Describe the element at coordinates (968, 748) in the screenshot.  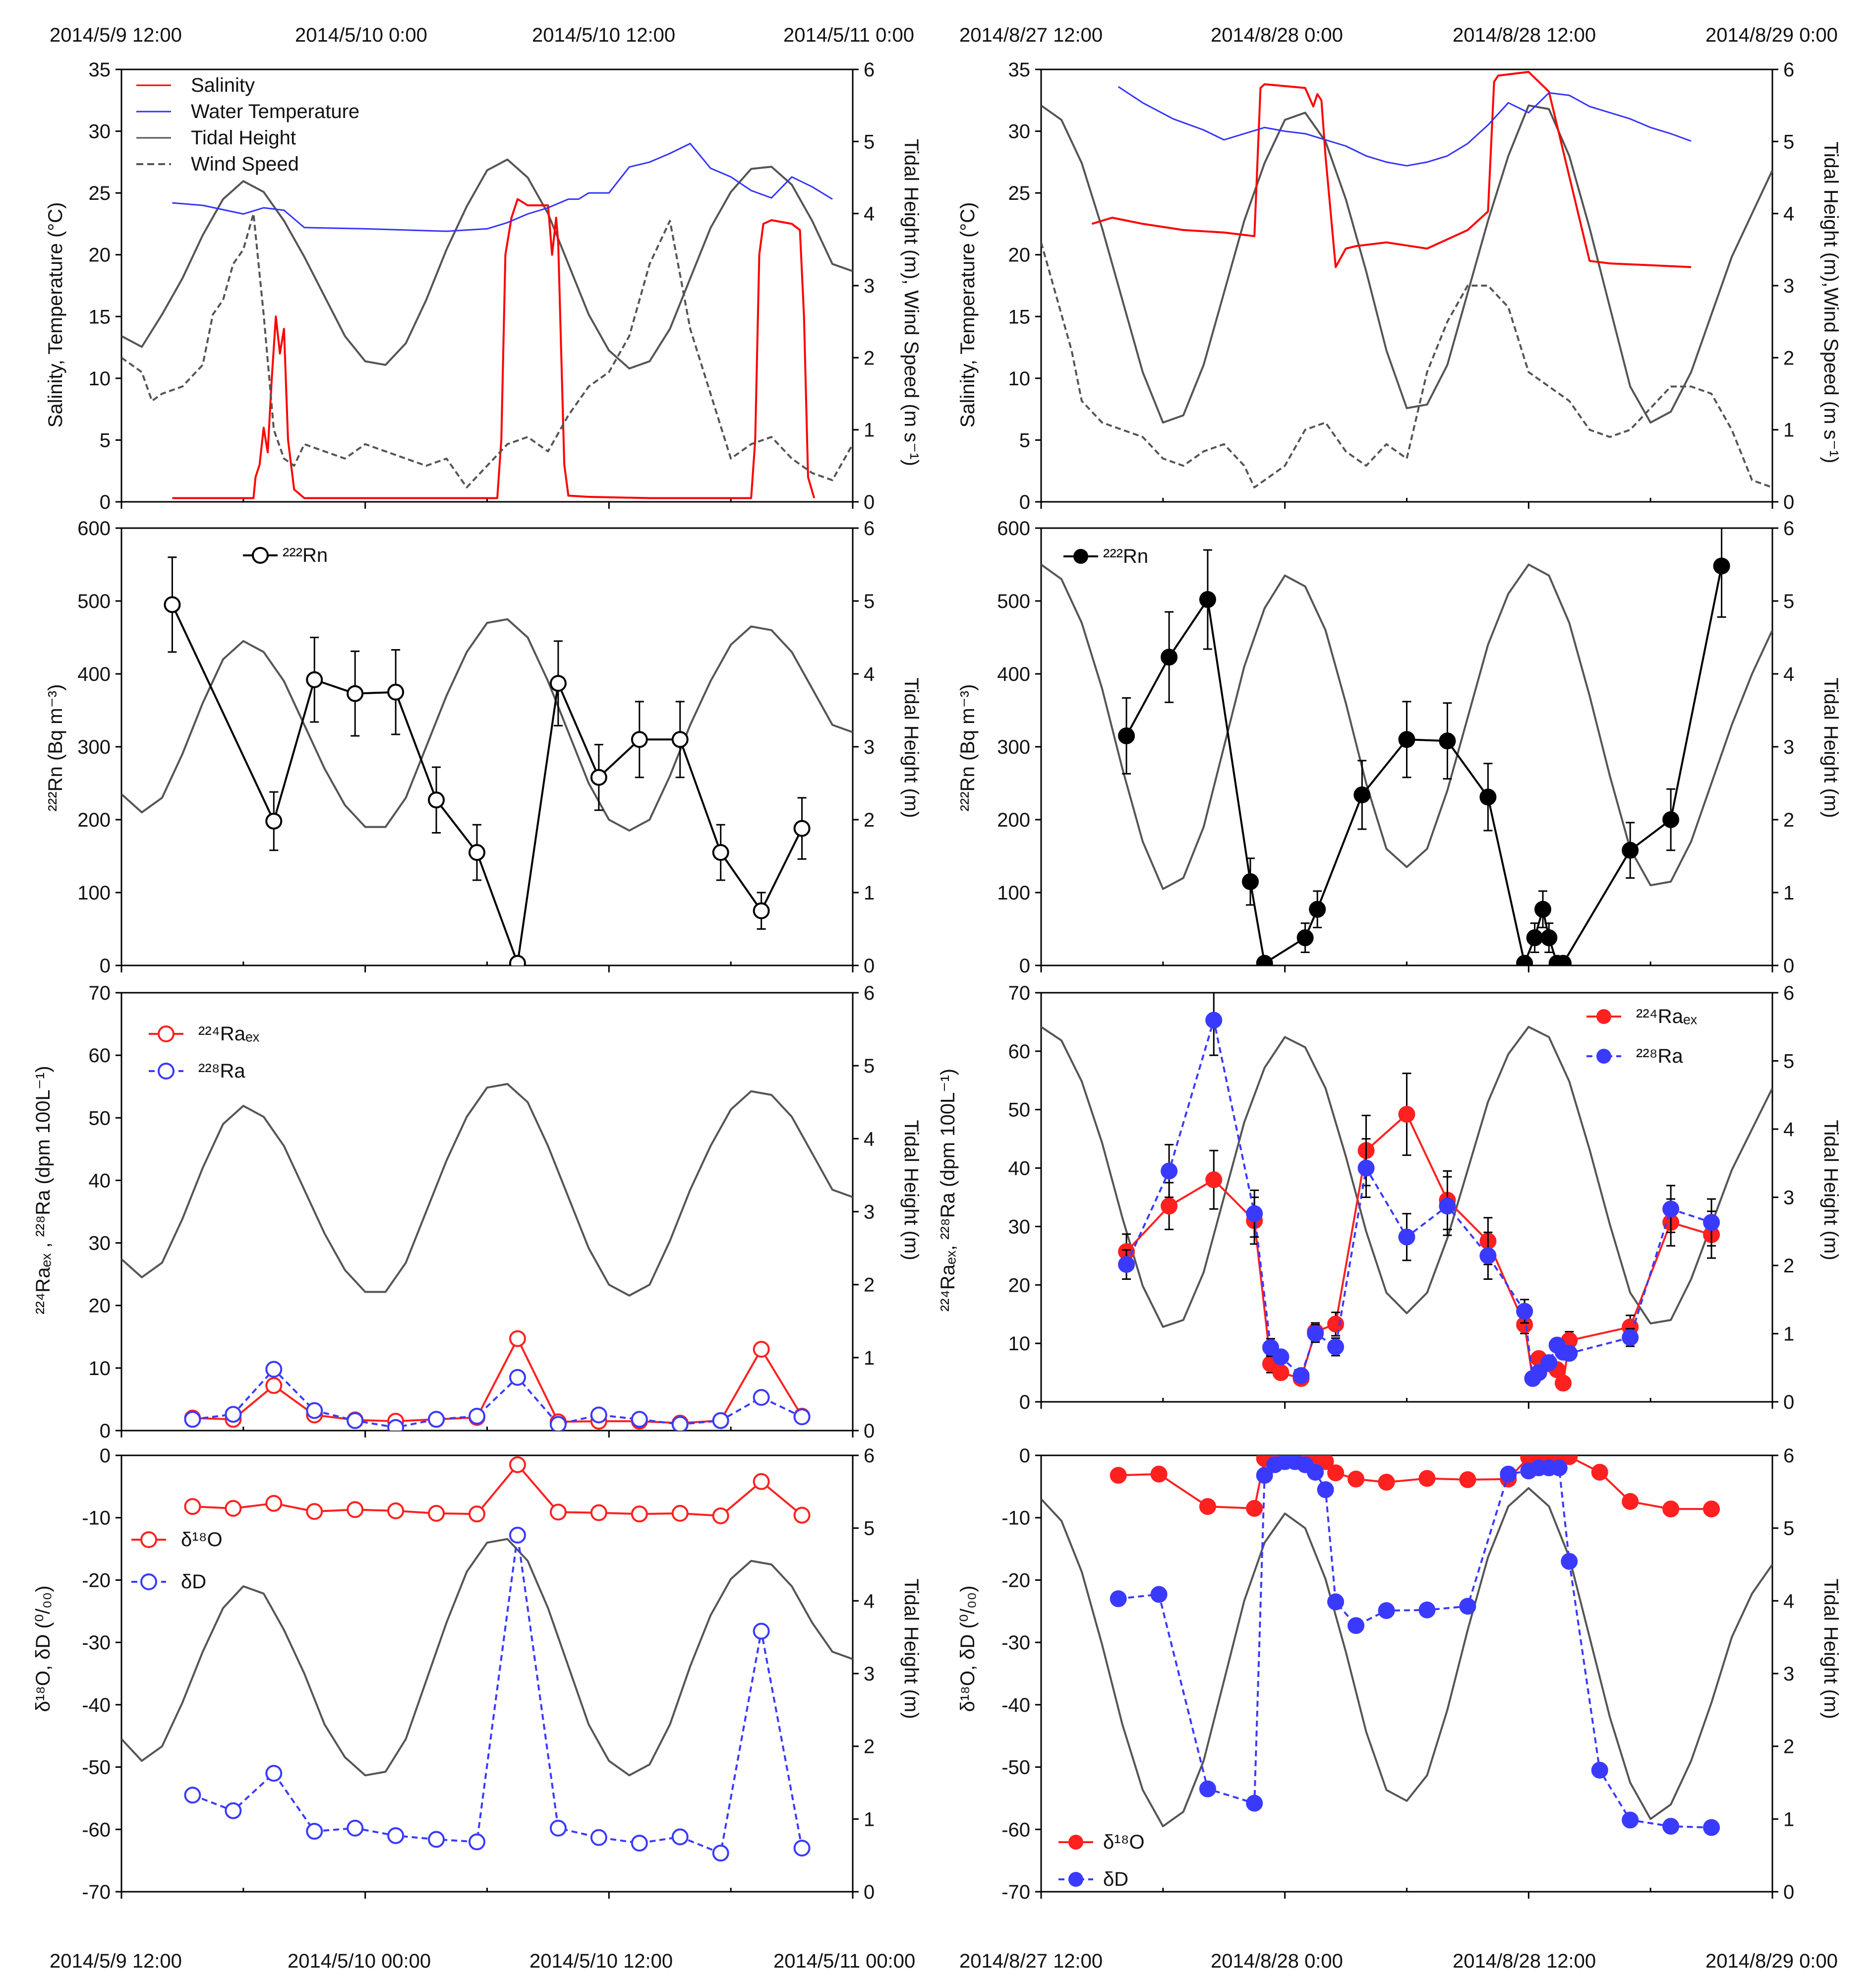
I see `axis-title-left: ²²²Rn (Bq m⁻³)` at that location.